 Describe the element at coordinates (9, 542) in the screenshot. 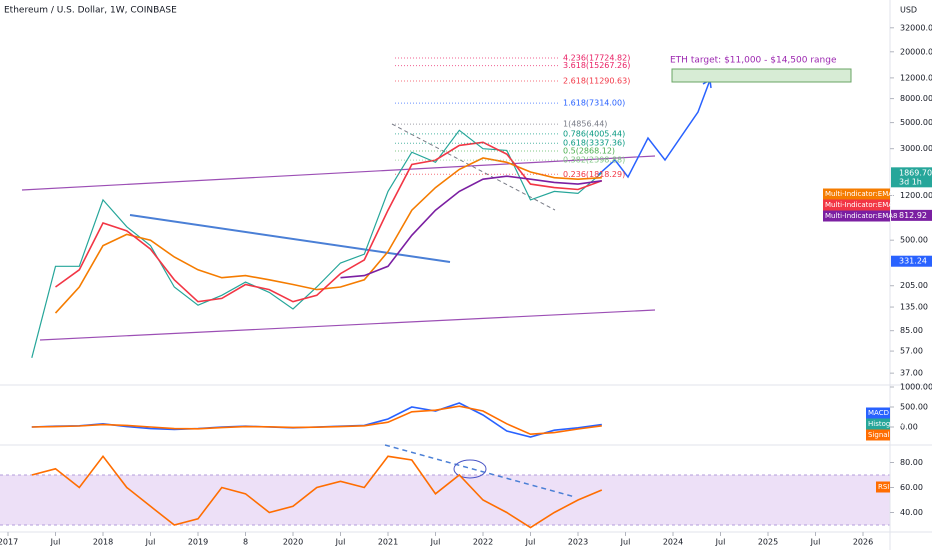

I see `x-tick-label: 2017` at that location.